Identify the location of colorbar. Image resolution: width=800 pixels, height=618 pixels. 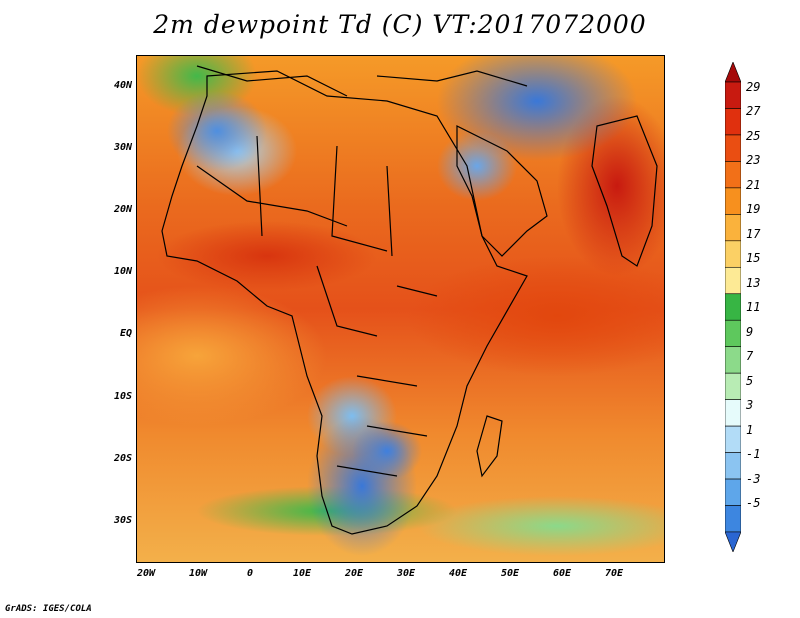
(733, 307).